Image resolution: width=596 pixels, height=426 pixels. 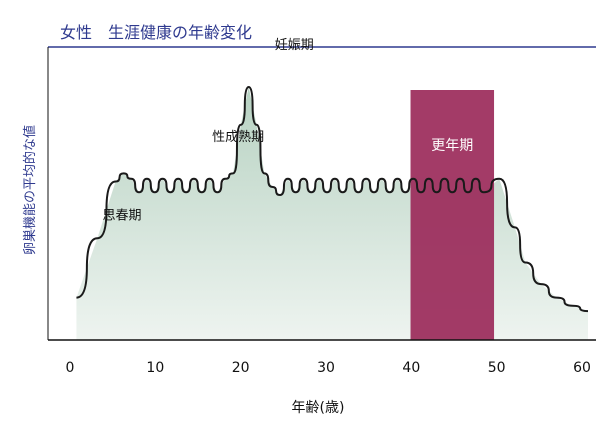 What do you see at coordinates (453, 215) in the screenshot?
I see `highlight-band` at bounding box center [453, 215].